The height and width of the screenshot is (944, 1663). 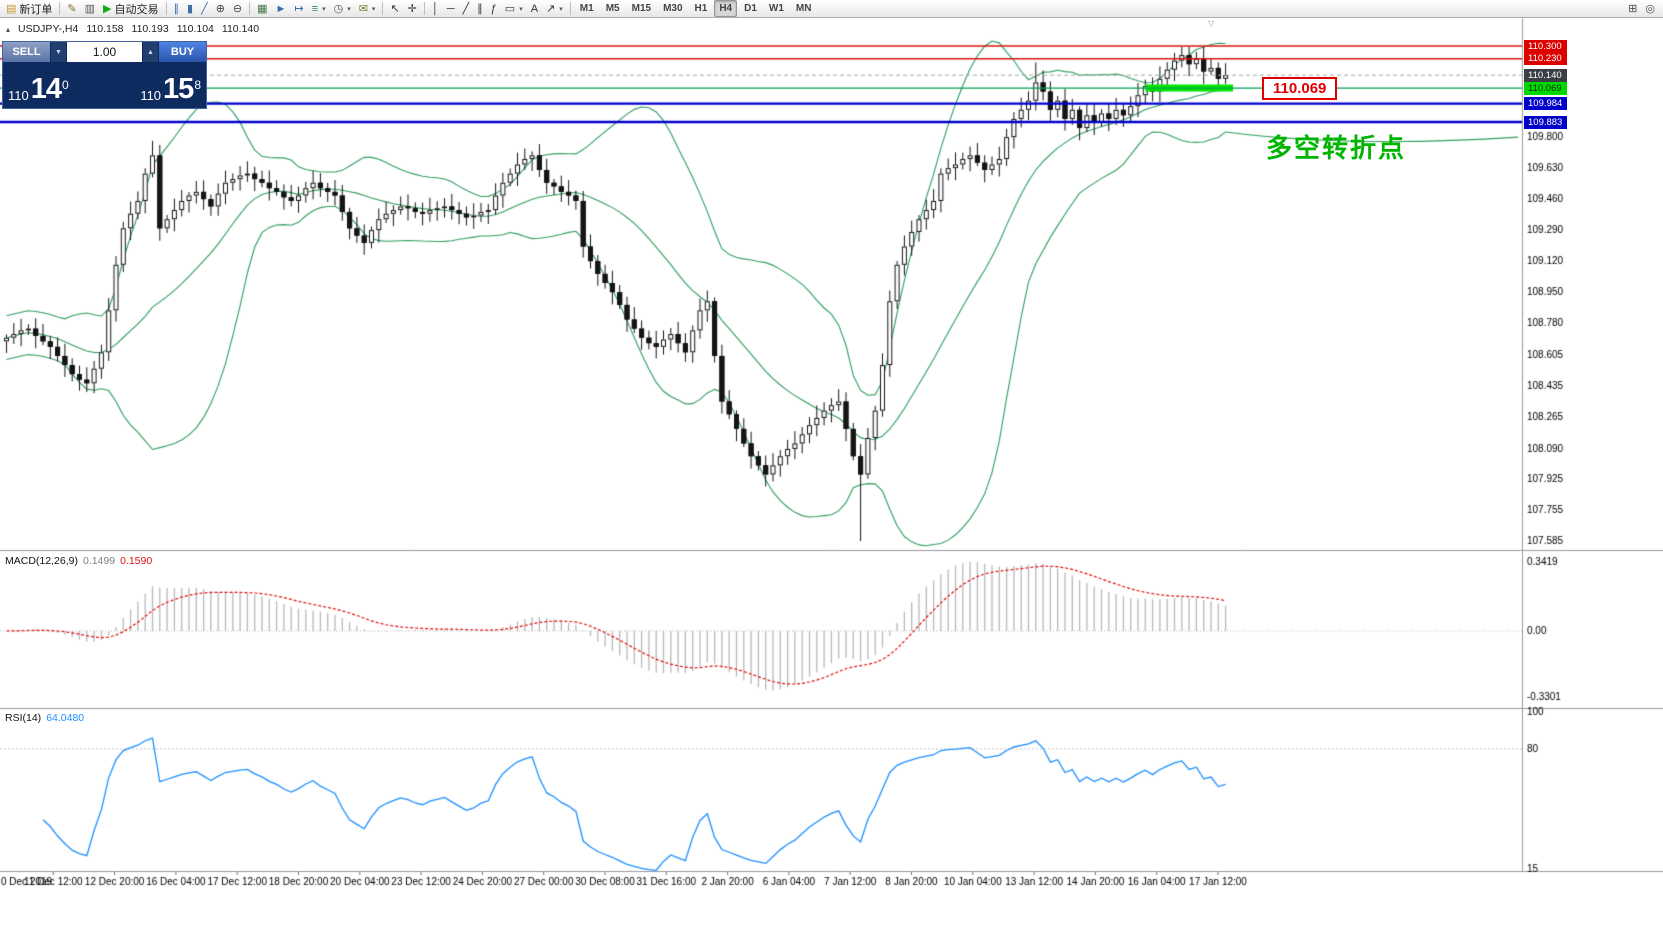 I want to click on timeframe-m30-button: M30, so click(x=673, y=8).